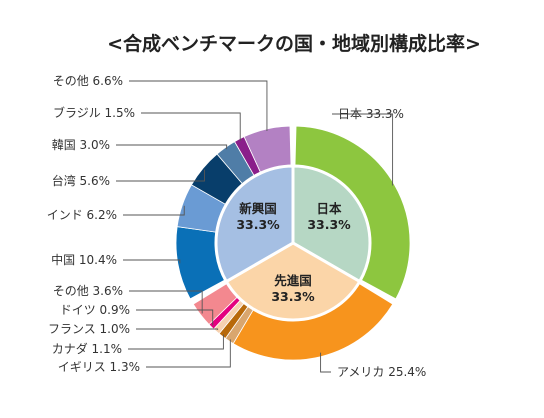 This screenshot has height=418, width=544. Describe the element at coordinates (99, 367) in the screenshot. I see `slice-label: イギリス 1.3%` at that location.